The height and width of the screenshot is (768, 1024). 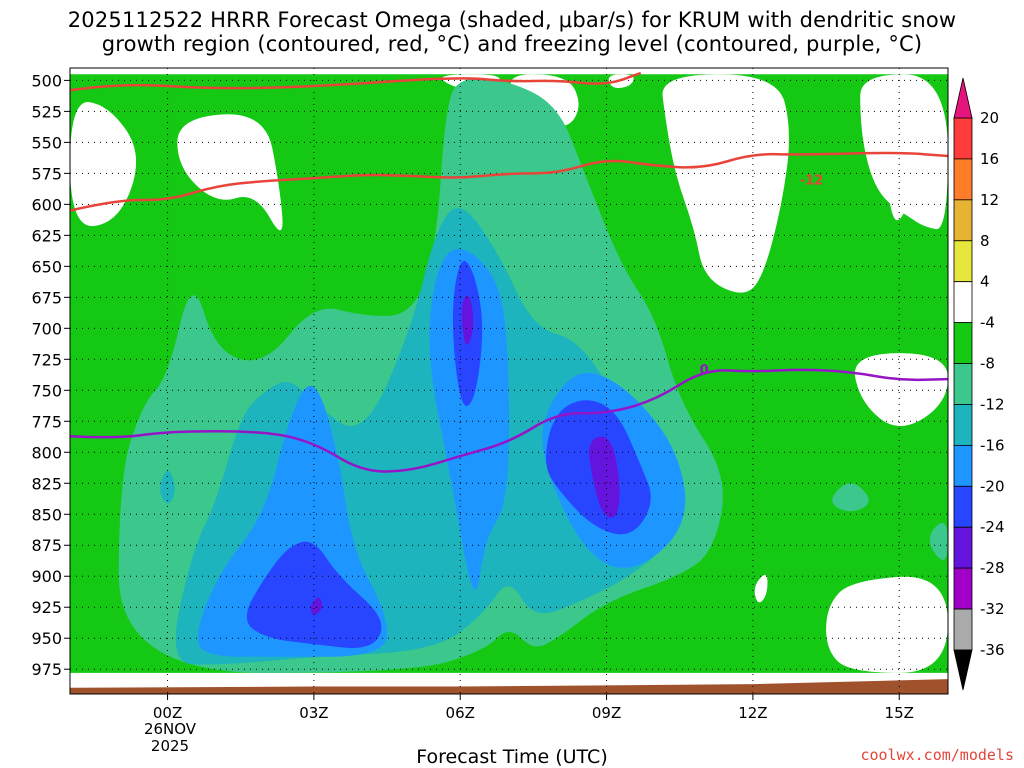 What do you see at coordinates (979, 384) in the screenshot?
I see `colorbar: 20 16 12 8 4 -4 -8 -12 -16 -20 -24 -28 -32 -36` at bounding box center [979, 384].